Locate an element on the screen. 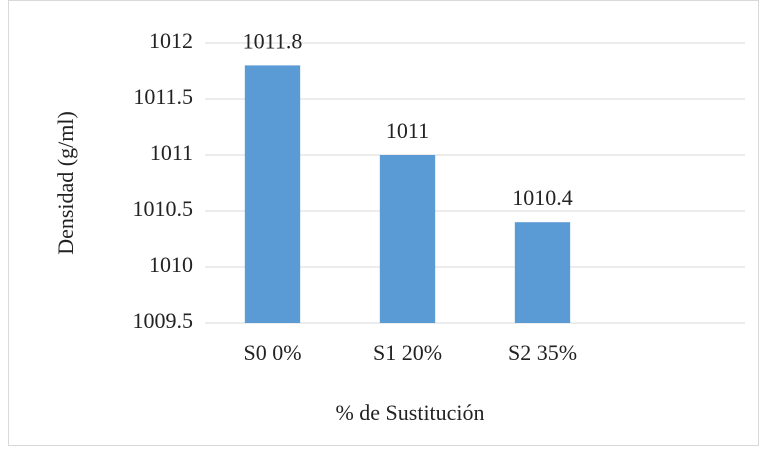 This screenshot has width=760, height=450. data-label: 1010.4 is located at coordinates (542, 197).